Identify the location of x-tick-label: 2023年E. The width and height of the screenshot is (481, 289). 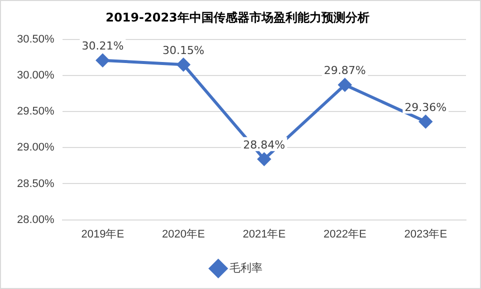
(426, 234).